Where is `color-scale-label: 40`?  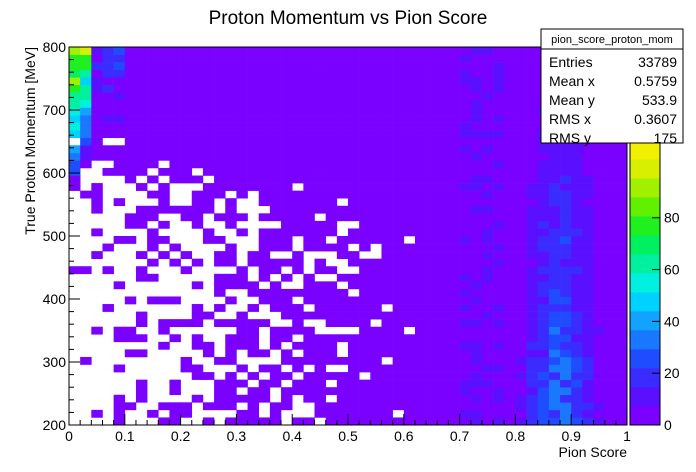 color-scale-label: 40 is located at coordinates (672, 321).